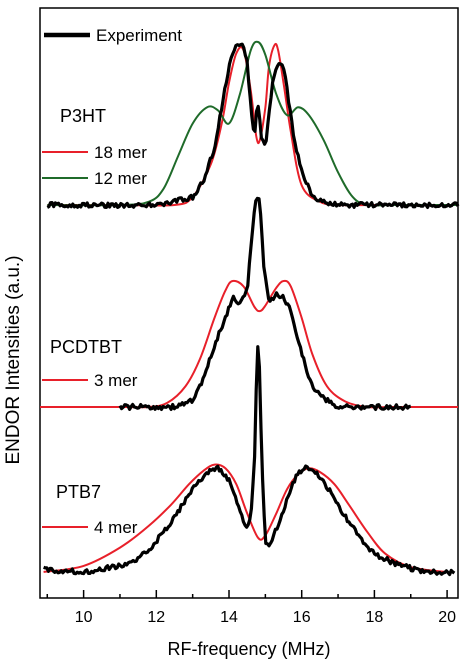 The height and width of the screenshot is (668, 468). Describe the element at coordinates (120, 152) in the screenshot. I see `legend-label-18mer: 18 mer` at that location.